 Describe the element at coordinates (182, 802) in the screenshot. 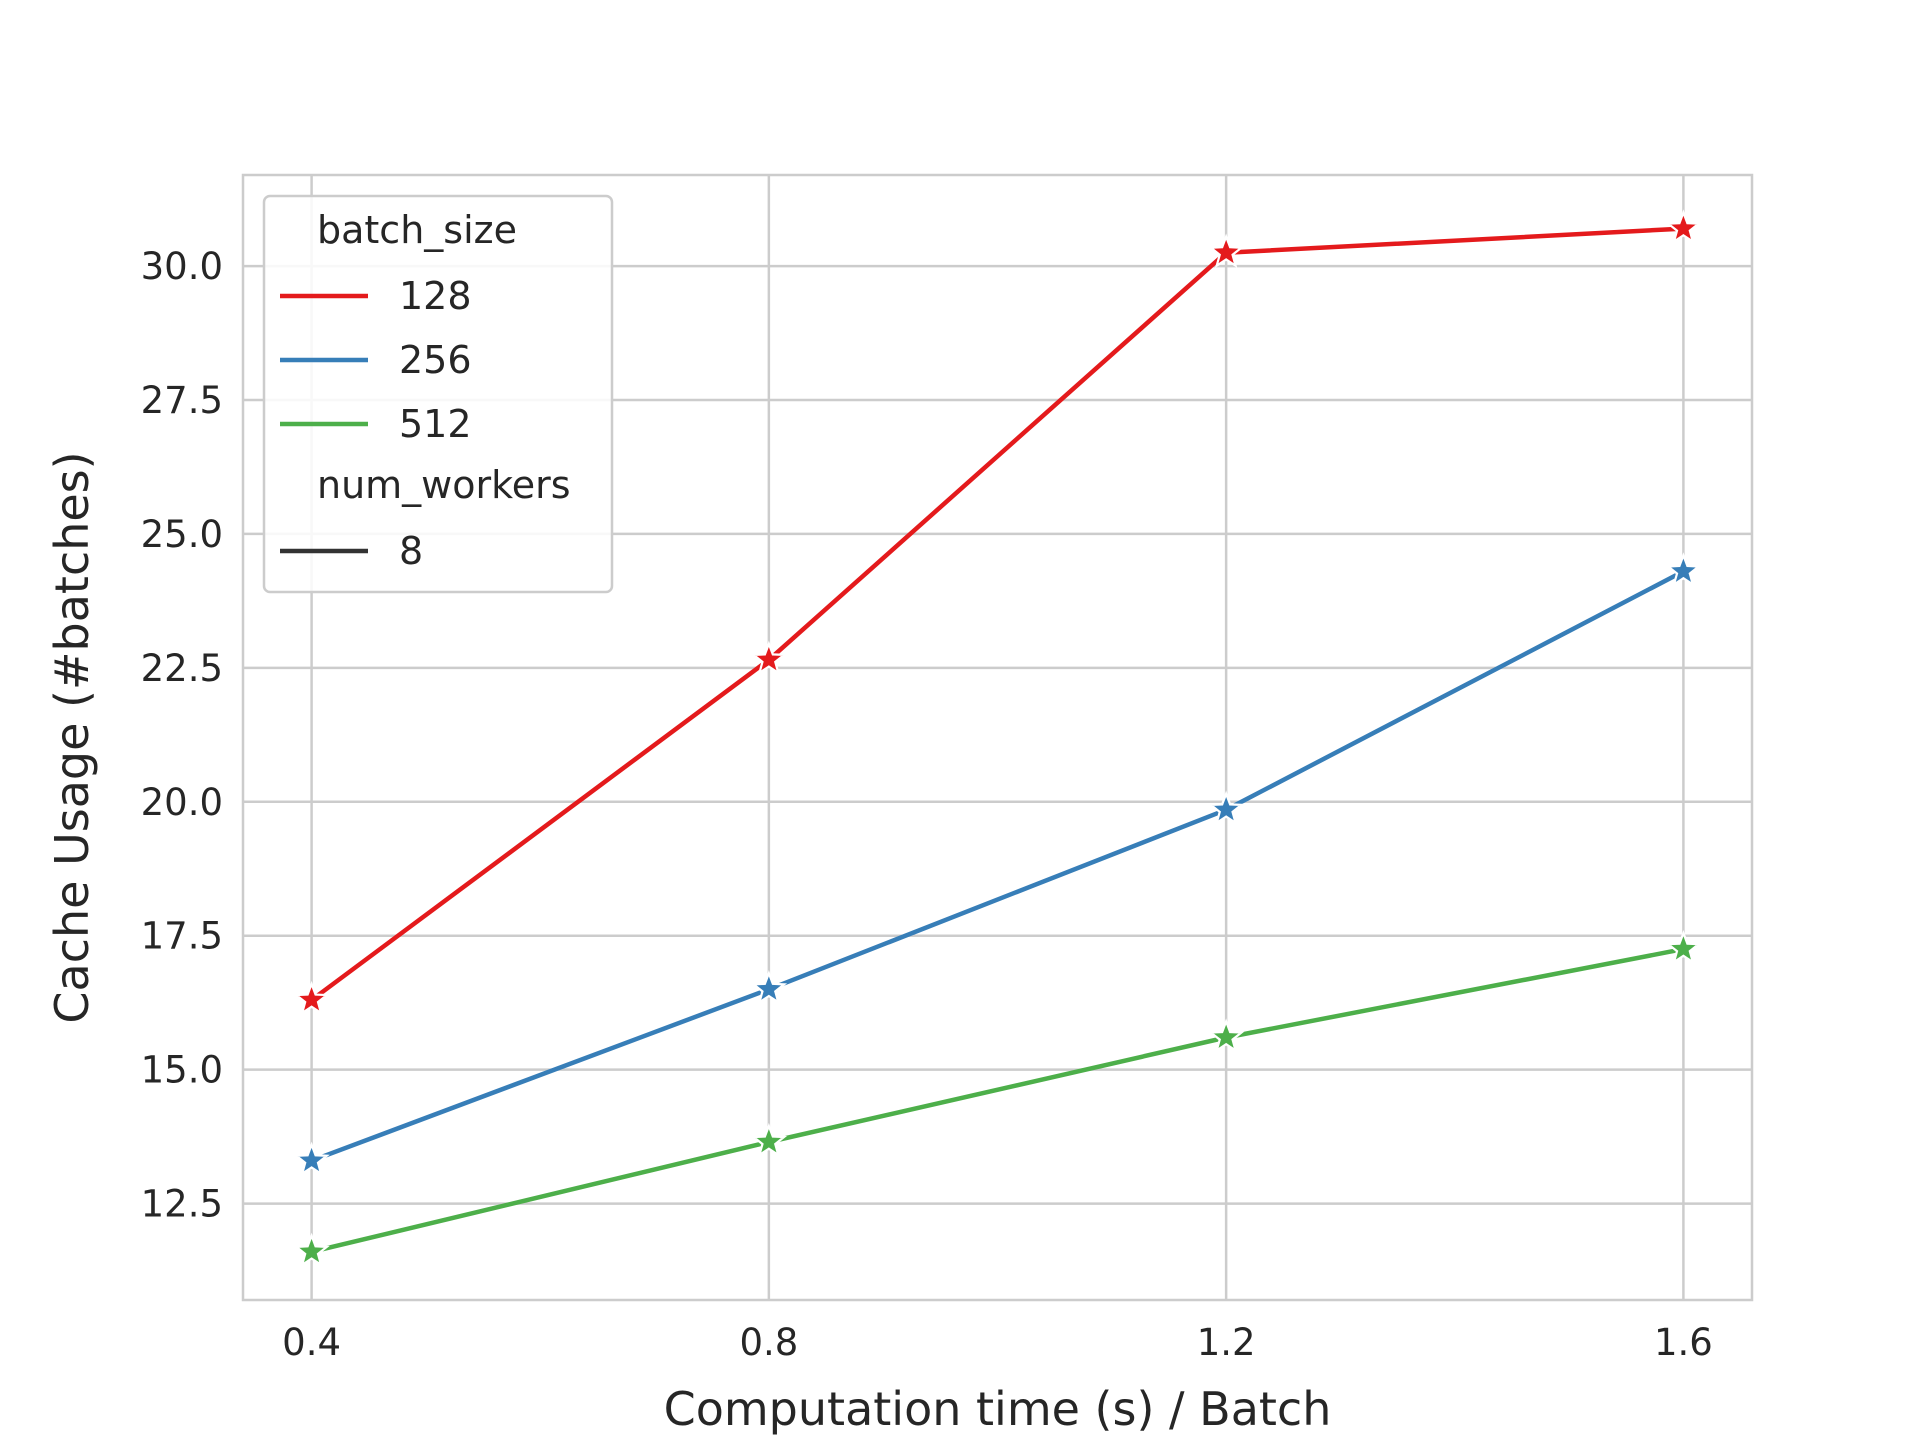

I see `y-tick-label: 20.0` at that location.